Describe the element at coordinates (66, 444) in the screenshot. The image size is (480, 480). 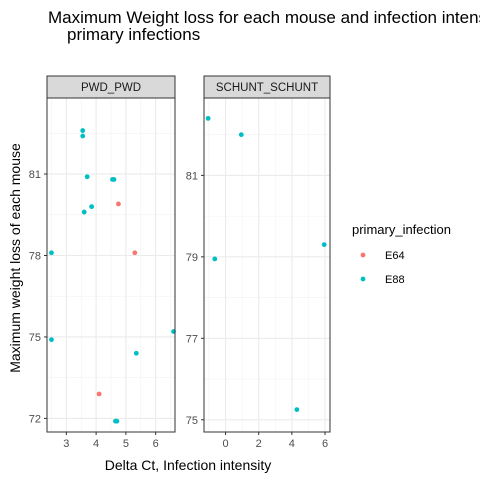
I see `x-tick-label: 3` at that location.